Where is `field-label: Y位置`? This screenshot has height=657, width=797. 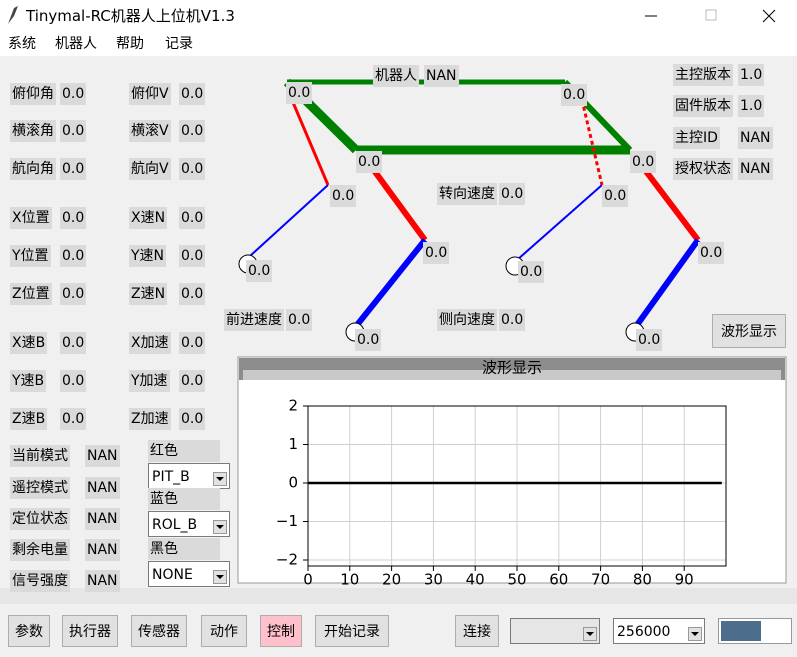
field-label: Y位置 is located at coordinates (30, 256).